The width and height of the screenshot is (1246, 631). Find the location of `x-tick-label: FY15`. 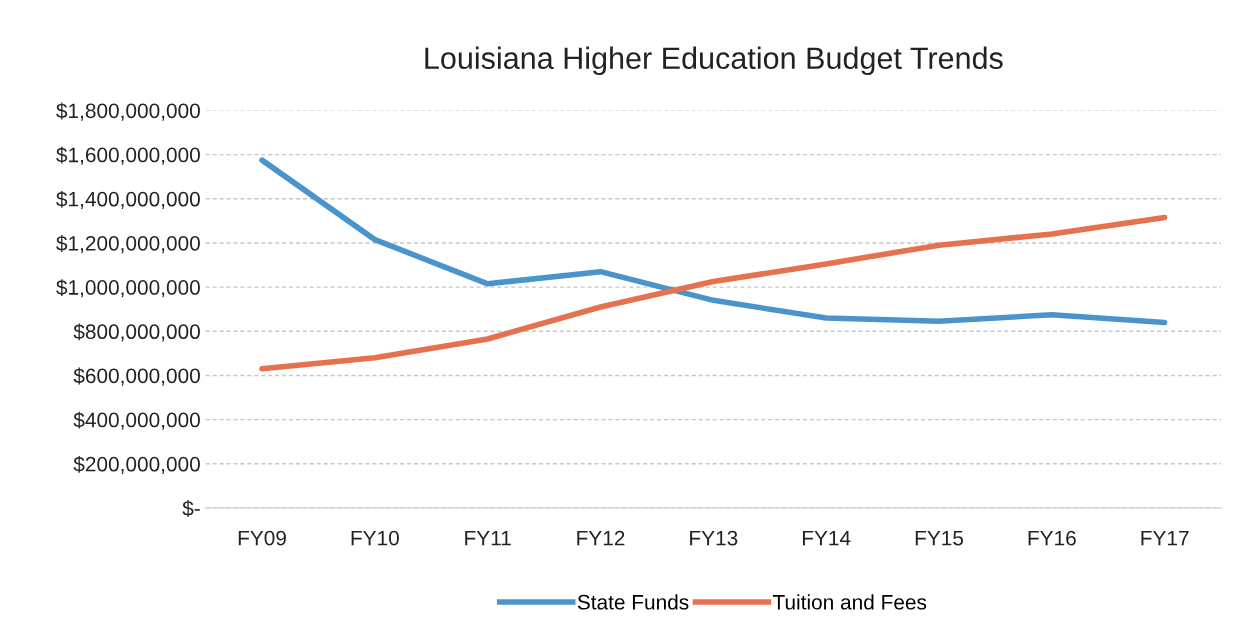

x-tick-label: FY15 is located at coordinates (939, 538).